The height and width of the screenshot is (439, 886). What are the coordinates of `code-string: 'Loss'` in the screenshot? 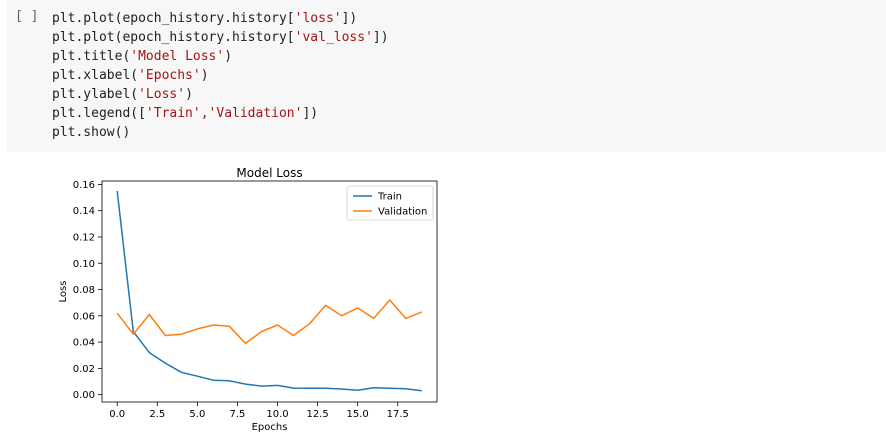 It's located at (162, 94).